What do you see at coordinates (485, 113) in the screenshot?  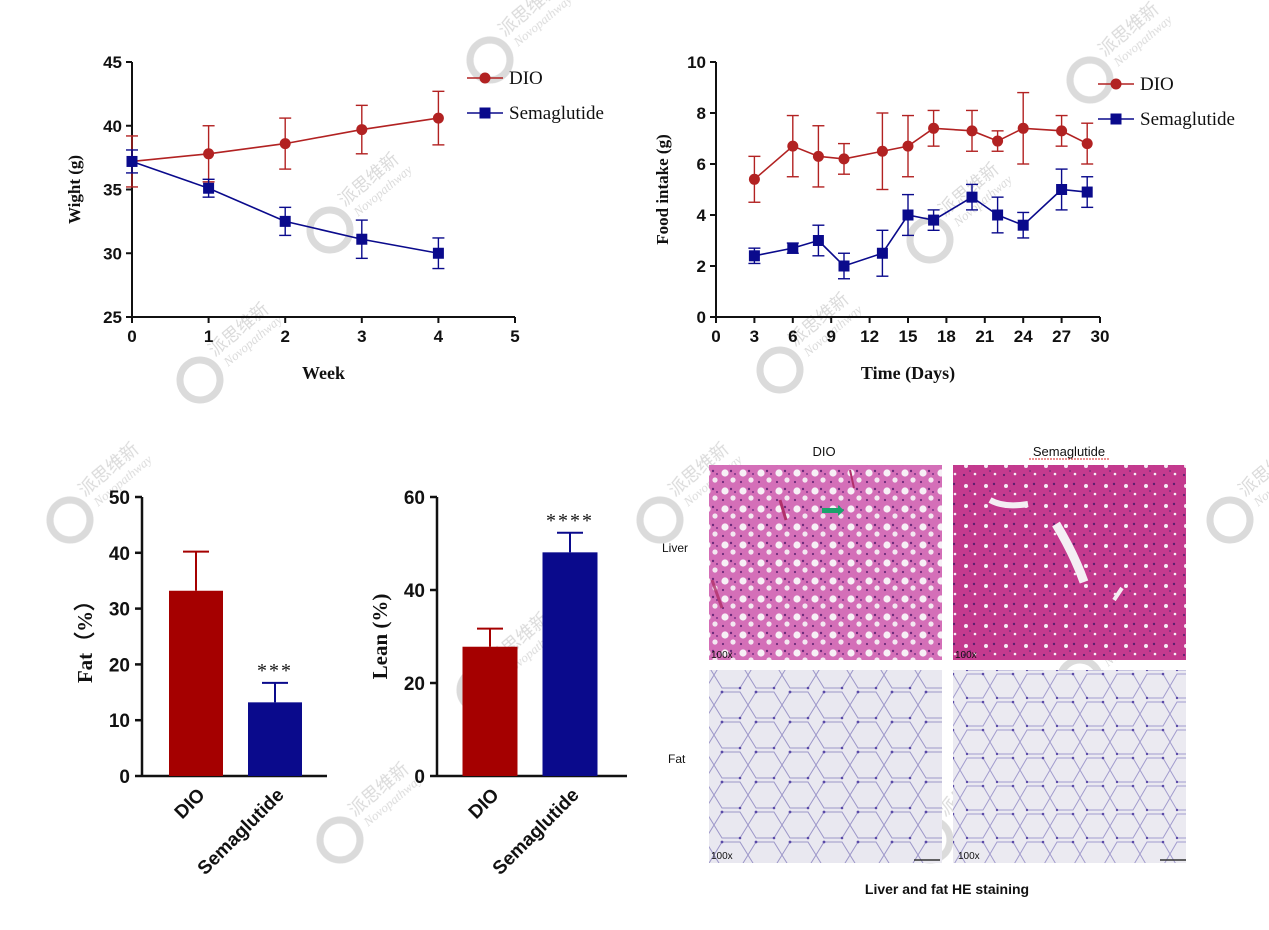 I see `legend-marker-semaglutide` at bounding box center [485, 113].